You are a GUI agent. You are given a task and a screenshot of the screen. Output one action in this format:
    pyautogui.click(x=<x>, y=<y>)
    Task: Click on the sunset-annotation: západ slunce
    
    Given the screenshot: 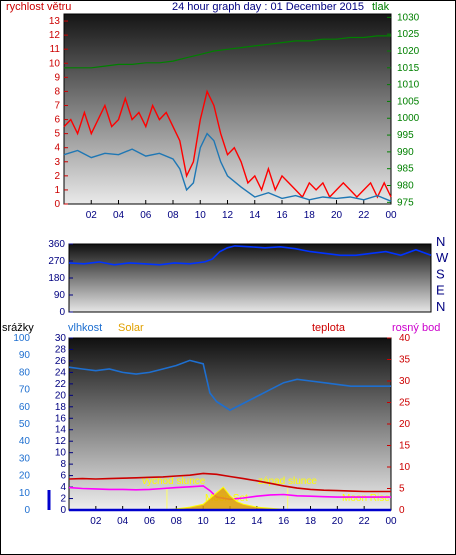 What is the action you would take?
    pyautogui.click(x=287, y=481)
    